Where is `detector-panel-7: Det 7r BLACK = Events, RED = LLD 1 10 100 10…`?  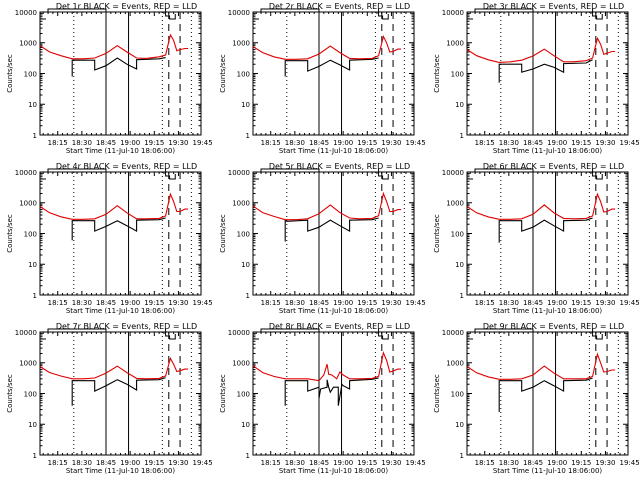
detector-panel-7: Det 7r BLACK = Events, RED = LLD 1 10 100 10… is located at coordinates (109, 398).